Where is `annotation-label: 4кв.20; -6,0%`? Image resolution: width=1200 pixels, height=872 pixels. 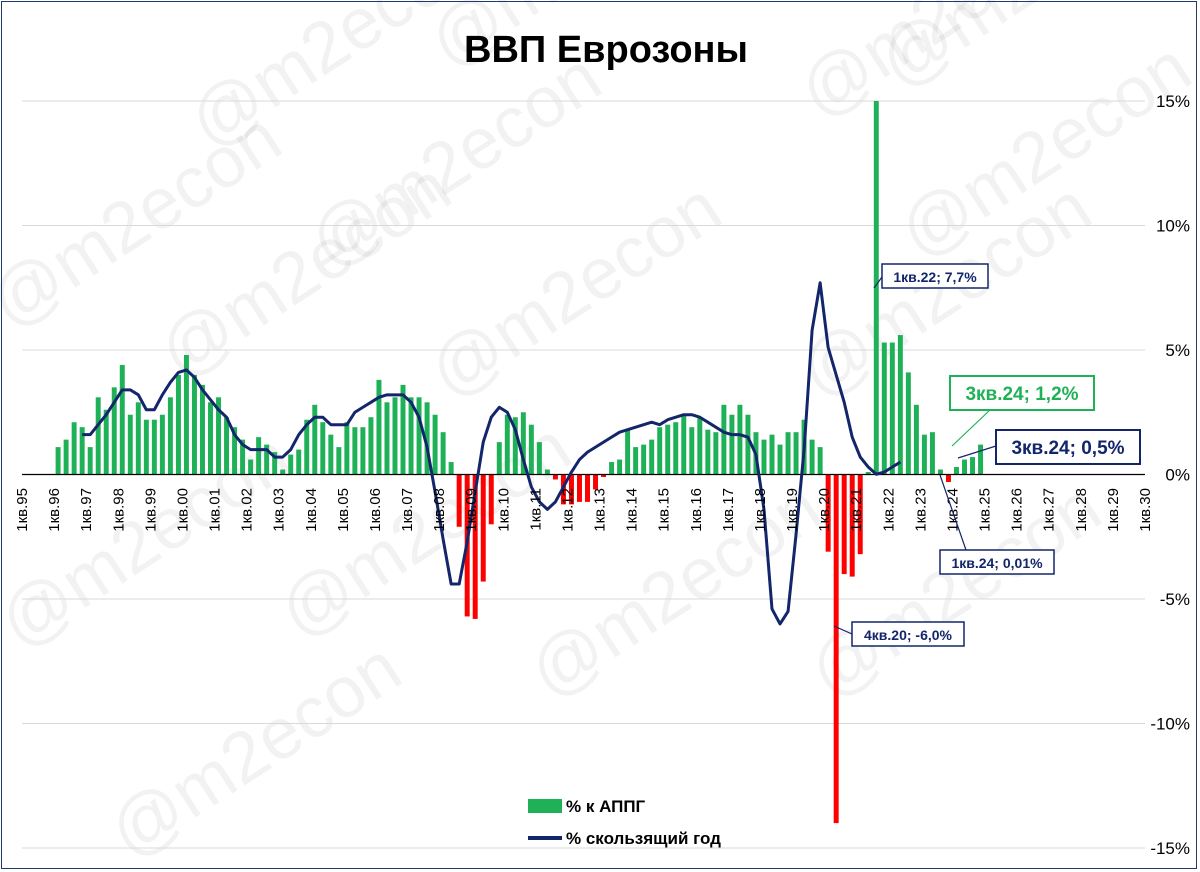
annotation-label: 4кв.20; -6,0% is located at coordinates (908, 635).